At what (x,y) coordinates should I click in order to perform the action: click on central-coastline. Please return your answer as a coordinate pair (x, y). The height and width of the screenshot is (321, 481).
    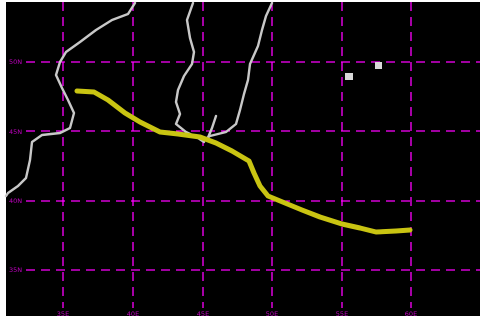
    Looking at the image, I should click on (190, 72).